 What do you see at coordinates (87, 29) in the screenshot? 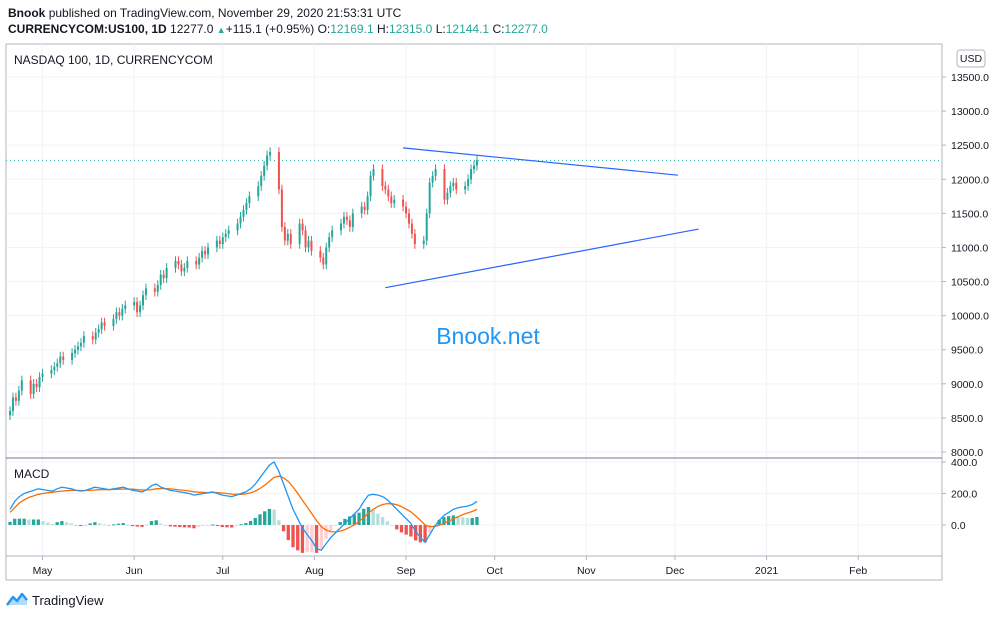
I see `symbol-label: CURRENCYCOM:US100, 1D` at bounding box center [87, 29].